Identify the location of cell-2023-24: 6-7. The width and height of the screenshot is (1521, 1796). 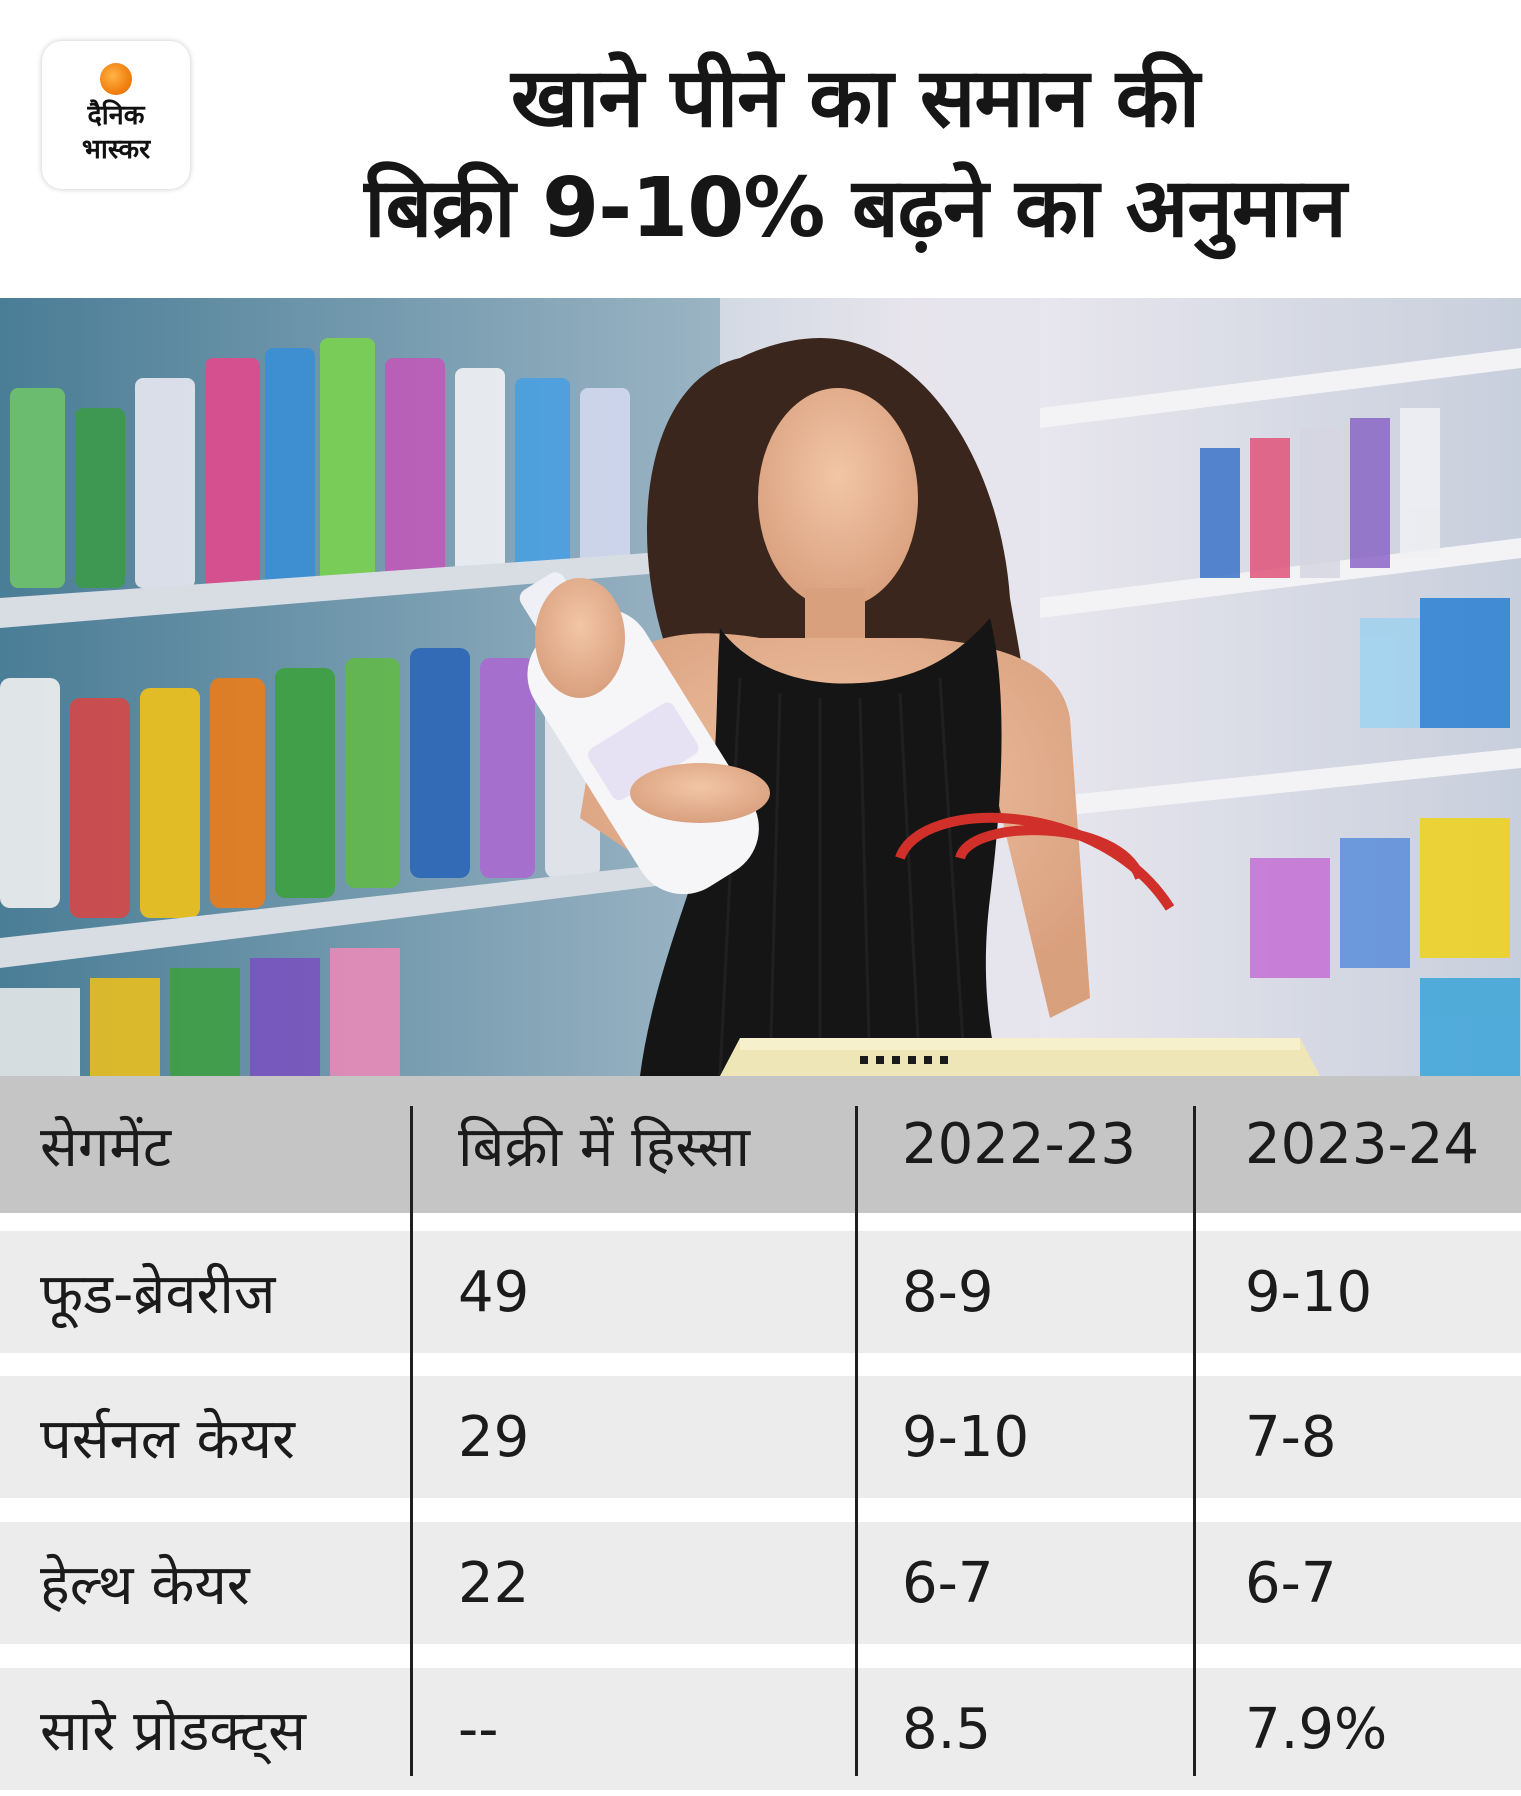
(1291, 1583).